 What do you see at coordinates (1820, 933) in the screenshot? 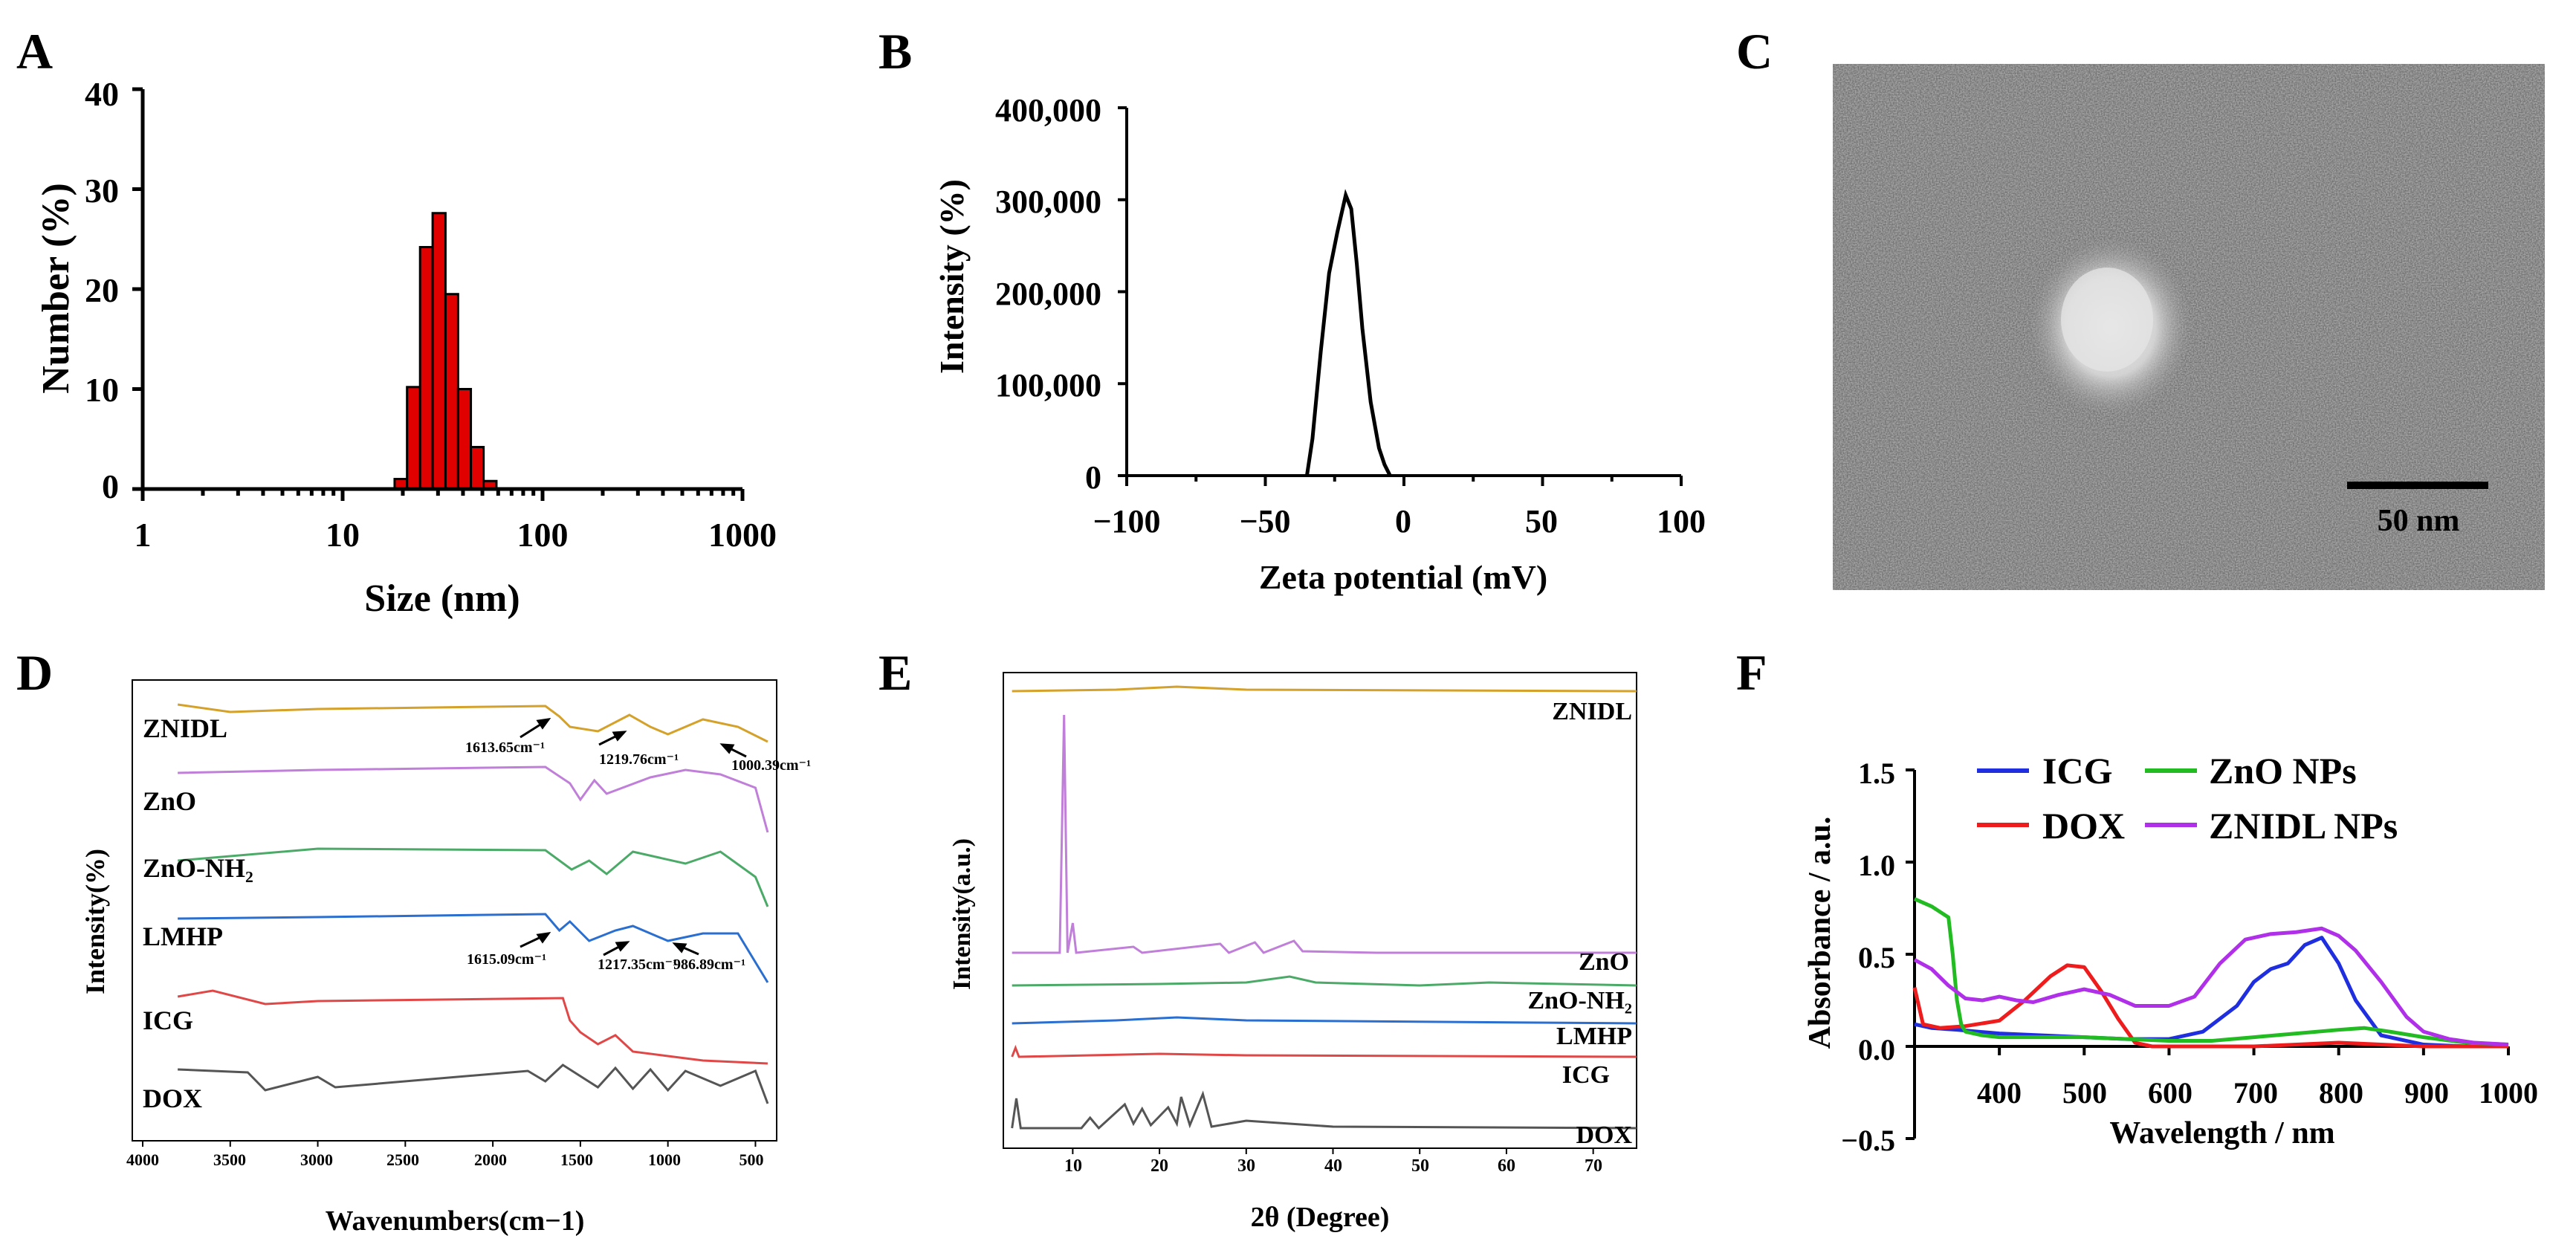
I see `f-y-axis-label: Absorbance / a.u.` at bounding box center [1820, 933].